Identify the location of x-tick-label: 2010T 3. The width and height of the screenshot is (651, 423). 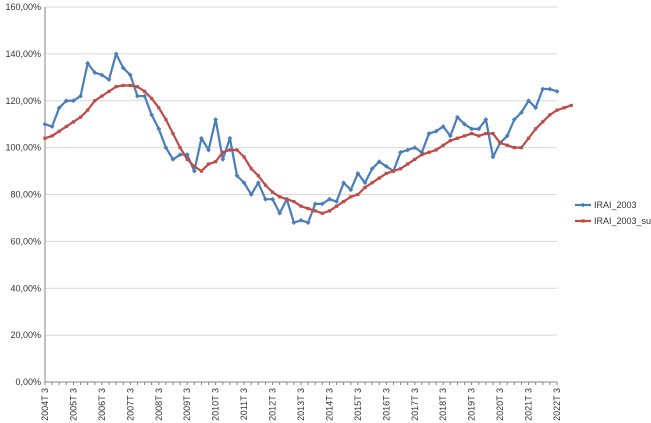
(216, 404).